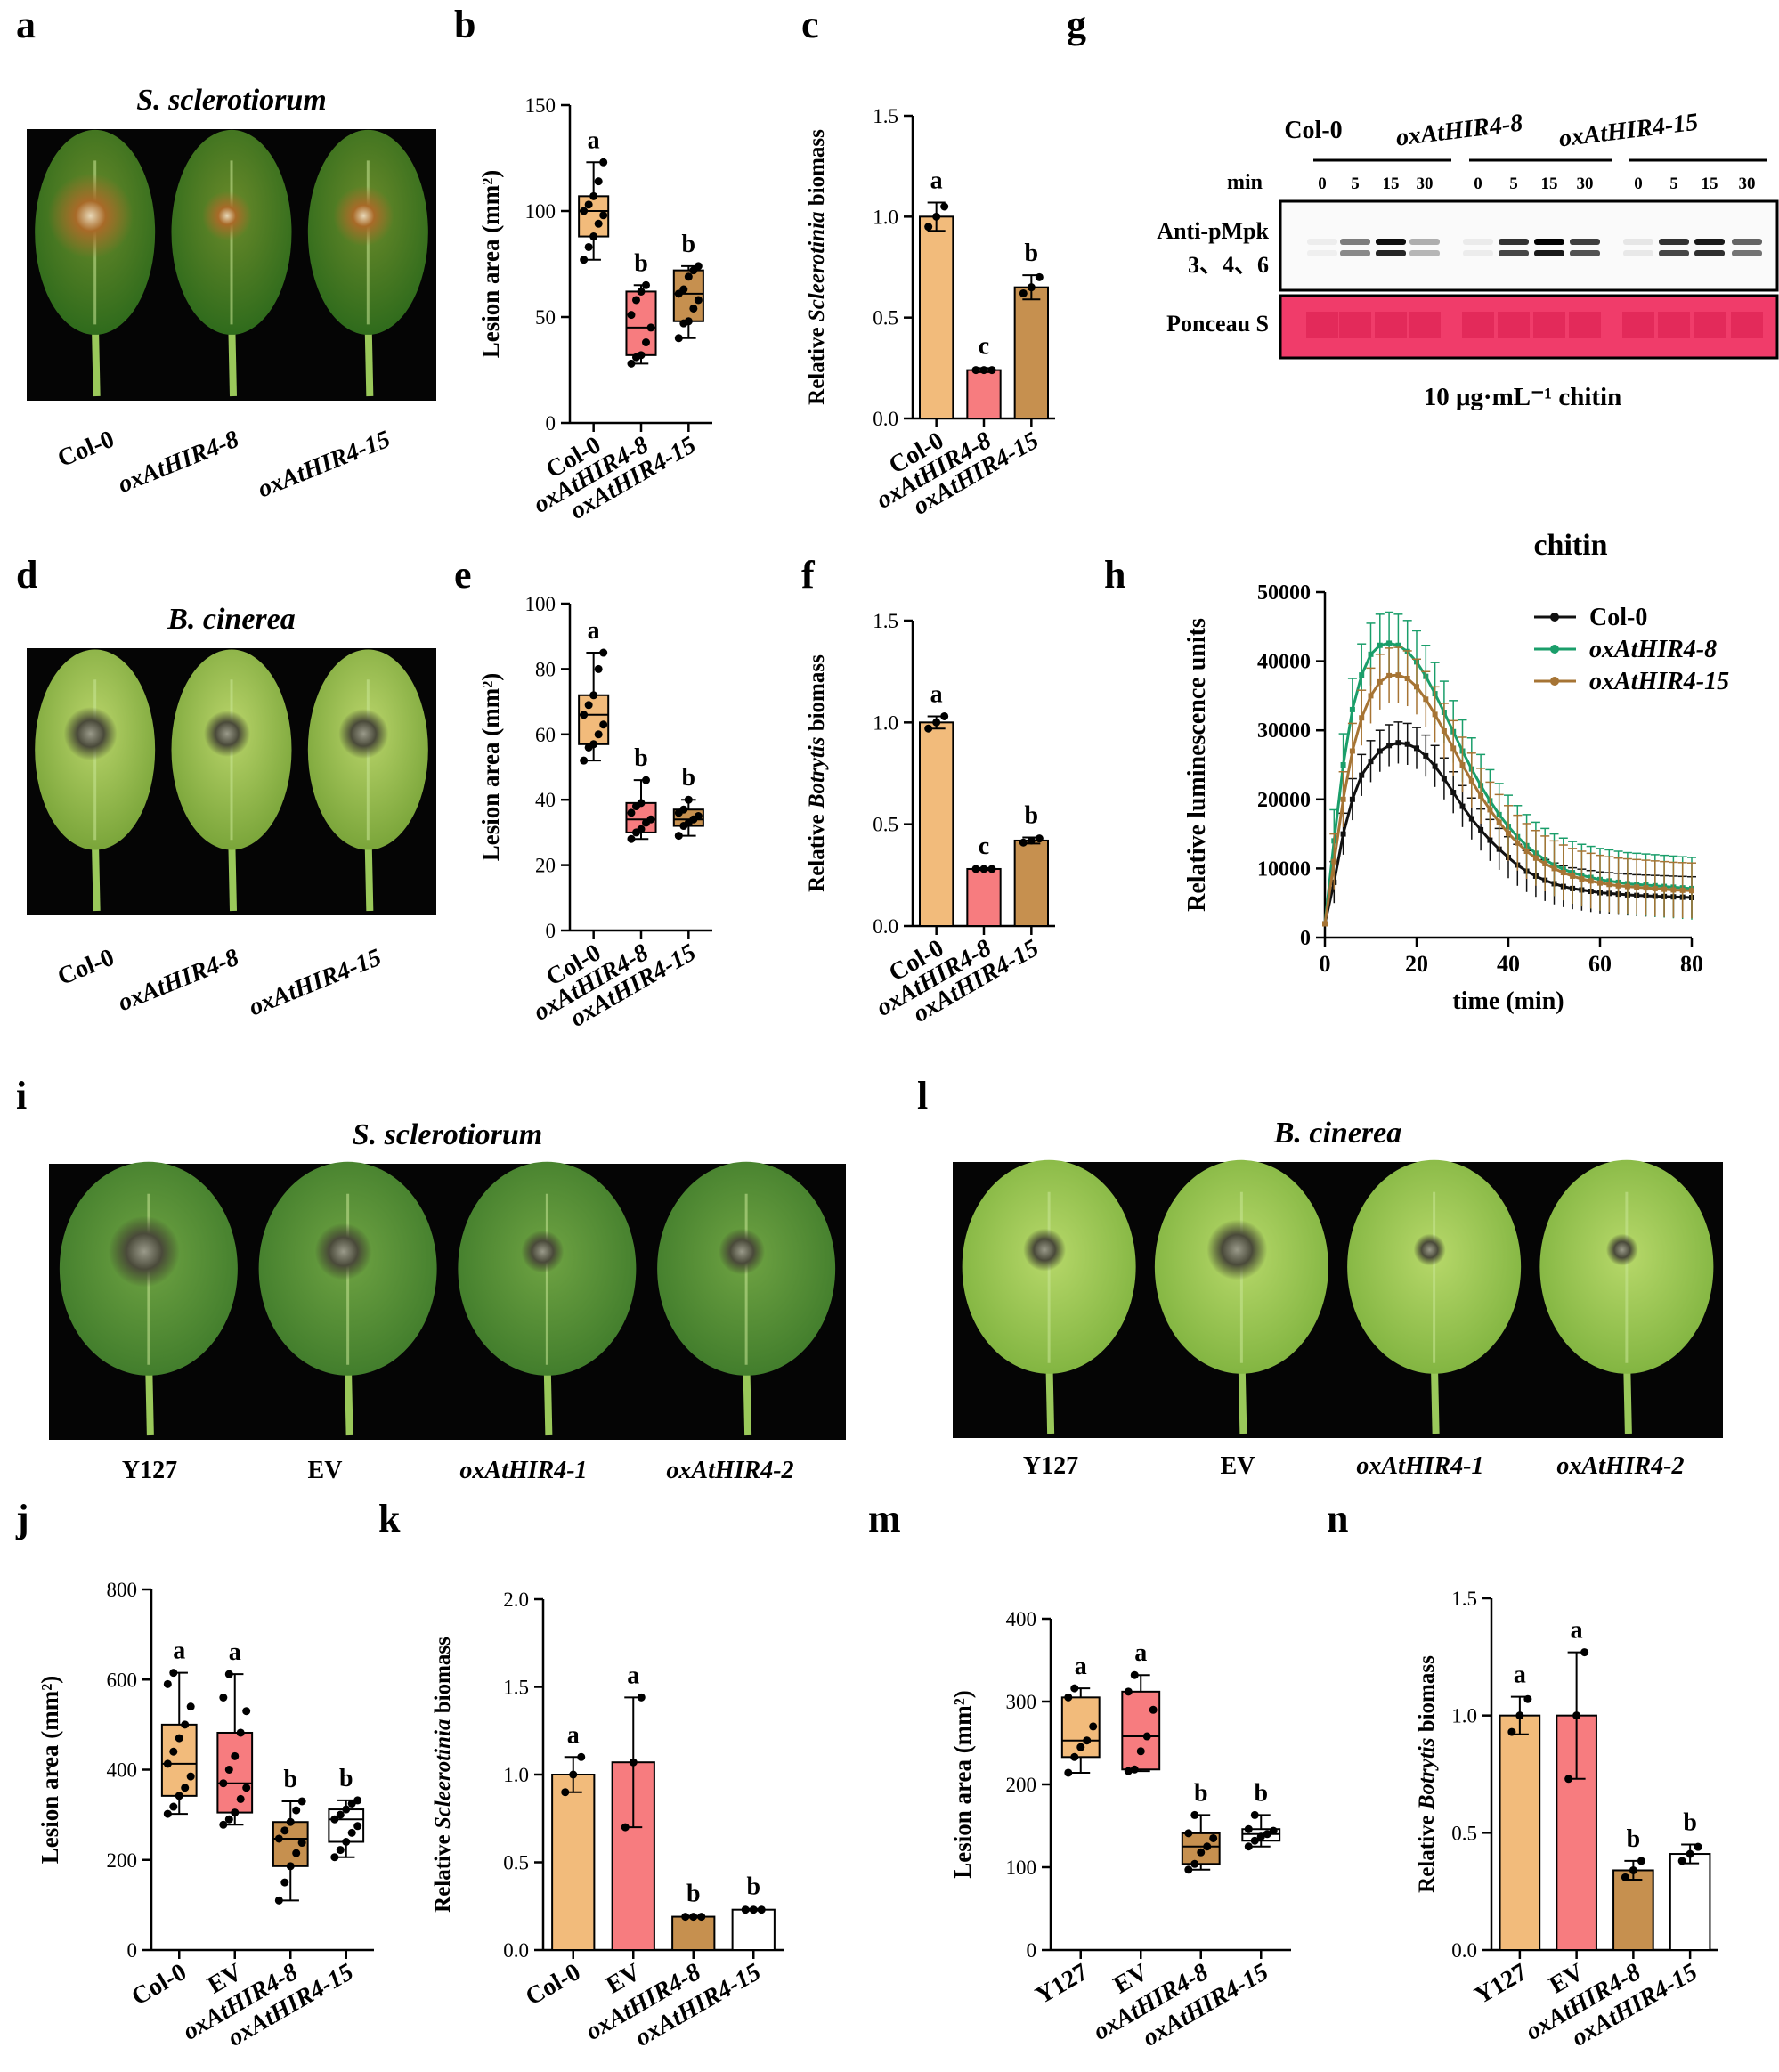  Describe the element at coordinates (122, 1860) in the screenshot. I see `y-tick-label: 200` at that location.